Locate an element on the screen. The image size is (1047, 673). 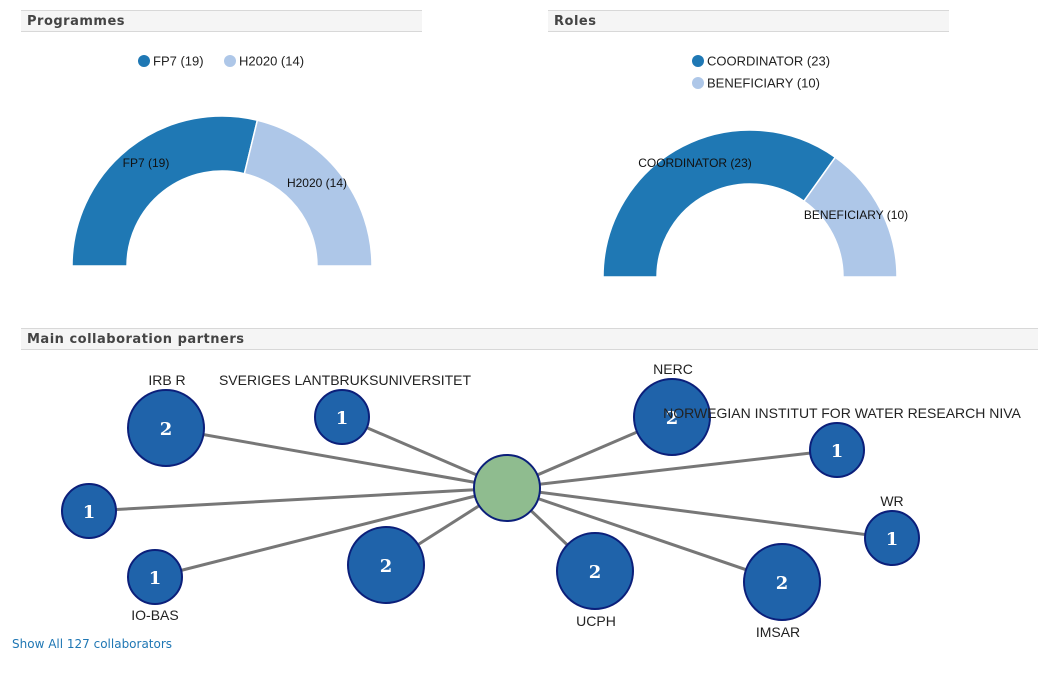
slice-coordinator is located at coordinates (719, 203).